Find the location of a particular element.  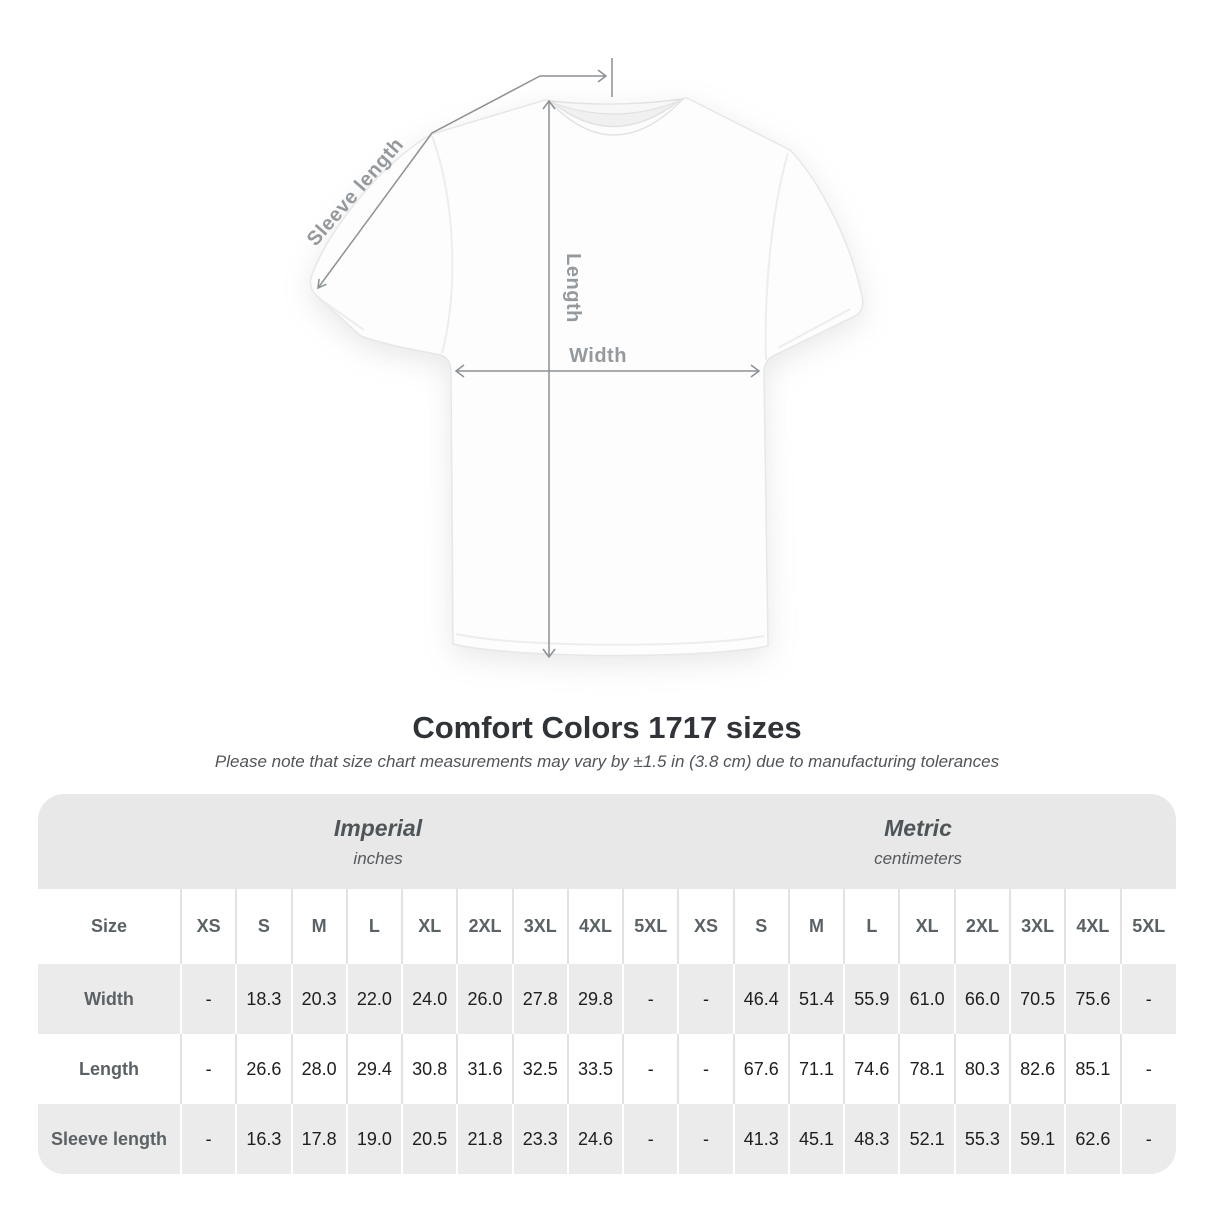

value-cell: 41.3 is located at coordinates (760, 1139).